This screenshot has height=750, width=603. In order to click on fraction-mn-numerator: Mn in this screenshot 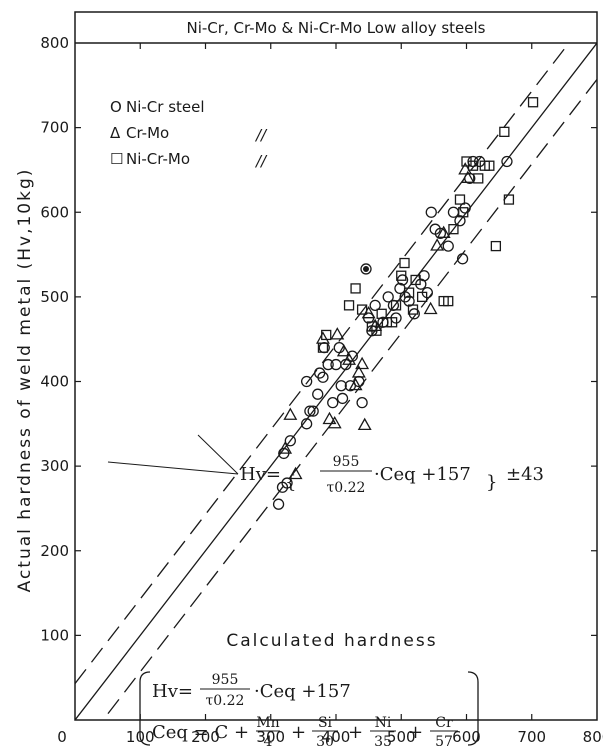, I will do `click(267, 723)`.